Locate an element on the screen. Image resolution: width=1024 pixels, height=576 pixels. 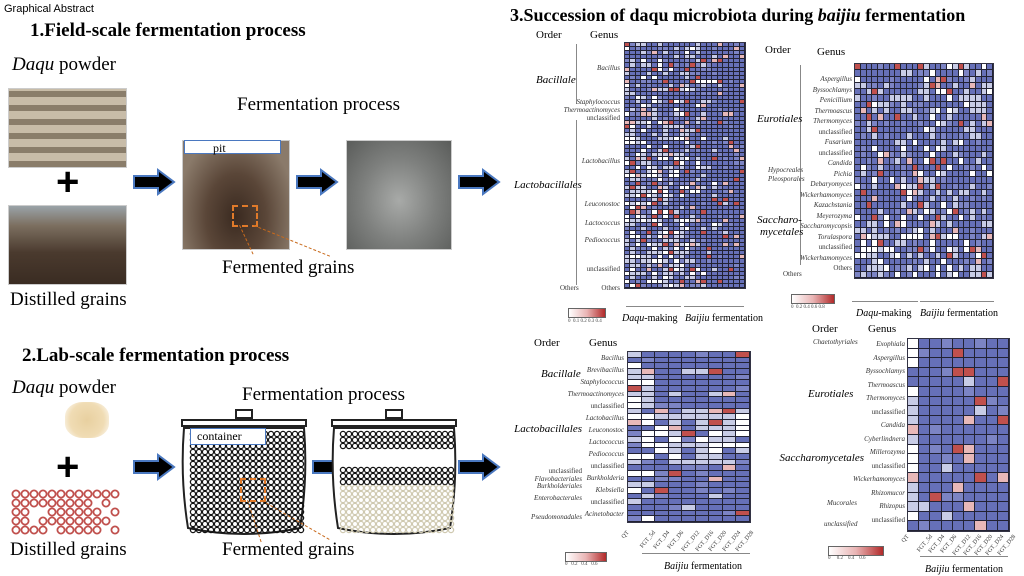
daqu-powder-label-2: Daqu powder is located at coordinates (64, 388).